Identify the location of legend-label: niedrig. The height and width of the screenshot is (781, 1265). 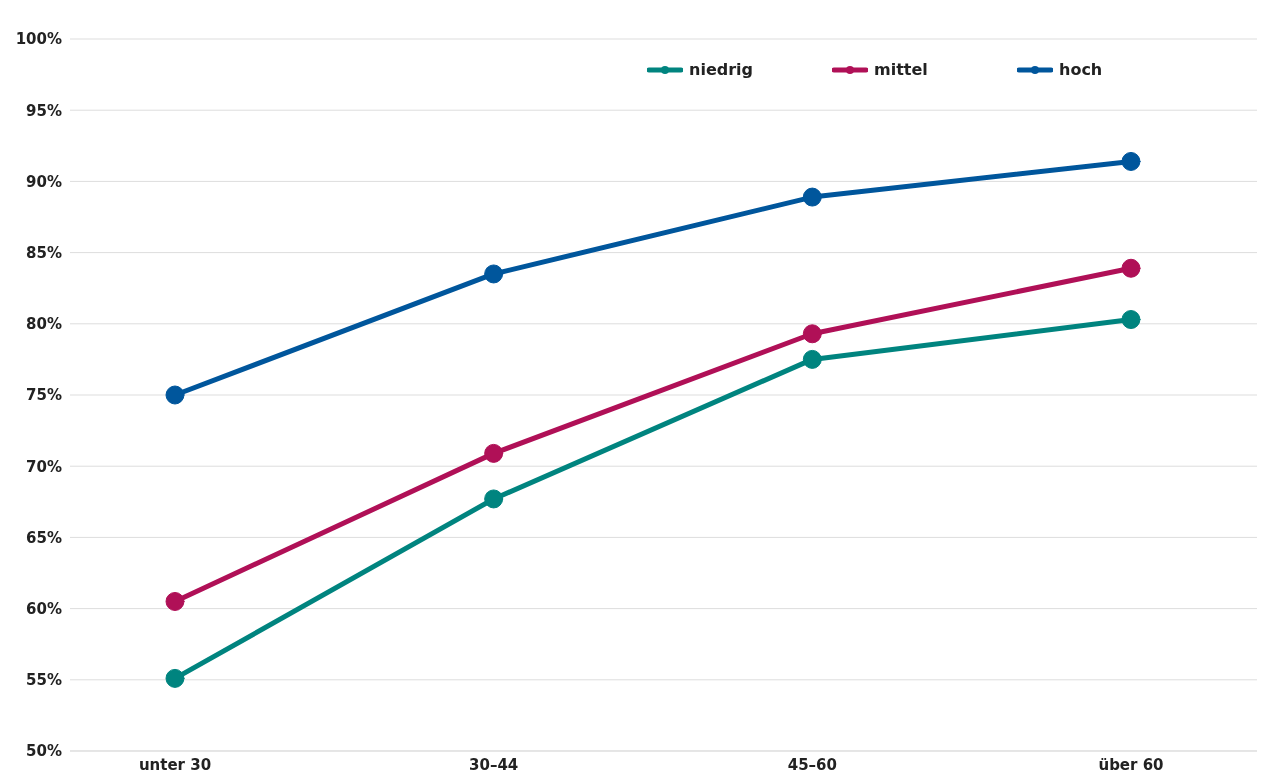
(721, 69).